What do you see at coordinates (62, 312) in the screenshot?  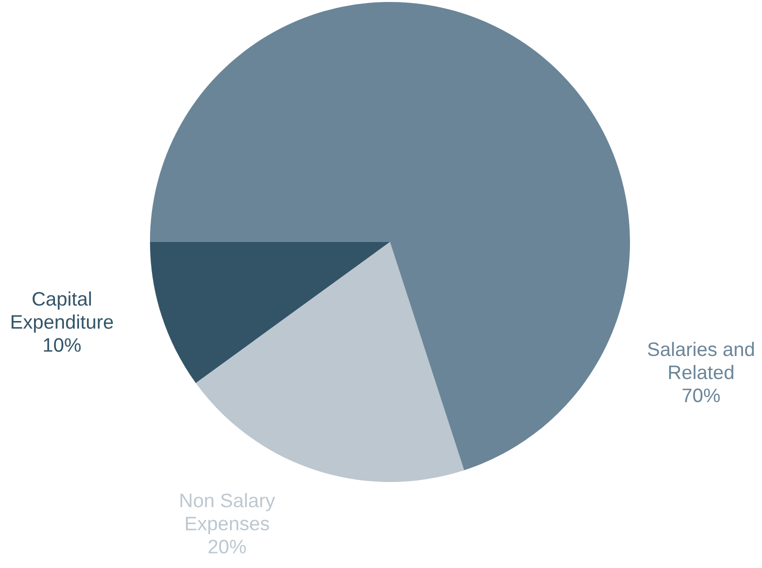 I see `slice-label: Capital Expenditure` at bounding box center [62, 312].